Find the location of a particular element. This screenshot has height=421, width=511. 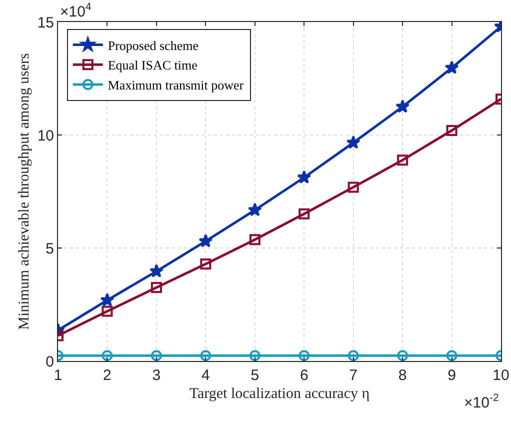

x-tick-label: 6 is located at coordinates (304, 375).